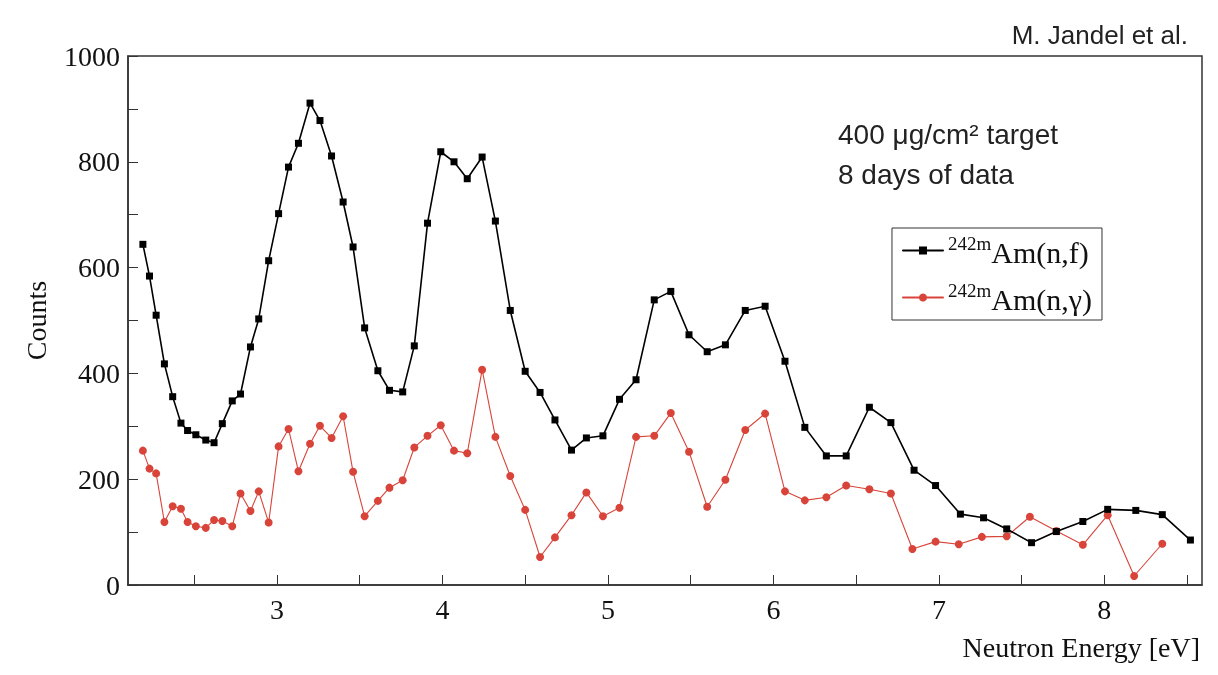  What do you see at coordinates (938, 609) in the screenshot?
I see `x-tick-label: 7` at bounding box center [938, 609].